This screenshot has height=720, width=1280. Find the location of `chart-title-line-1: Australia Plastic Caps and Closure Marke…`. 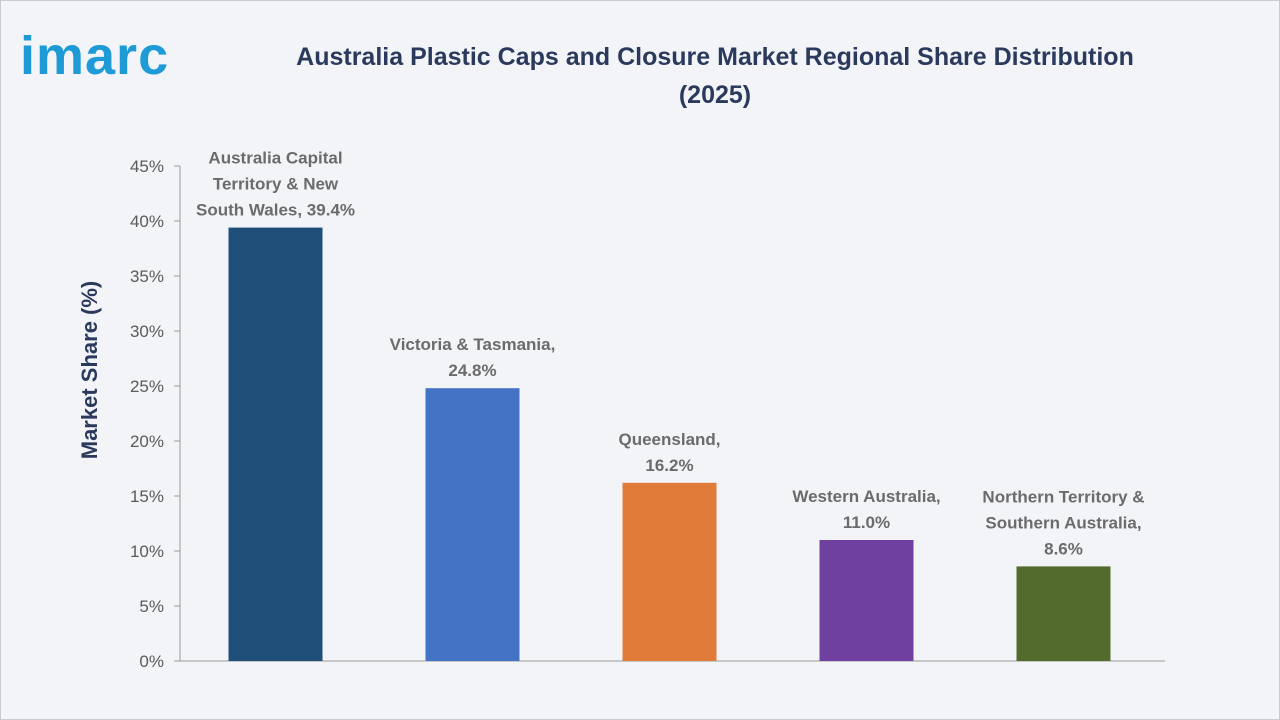

chart-title-line-1: Australia Plastic Caps and Closure Marke… is located at coordinates (715, 57).